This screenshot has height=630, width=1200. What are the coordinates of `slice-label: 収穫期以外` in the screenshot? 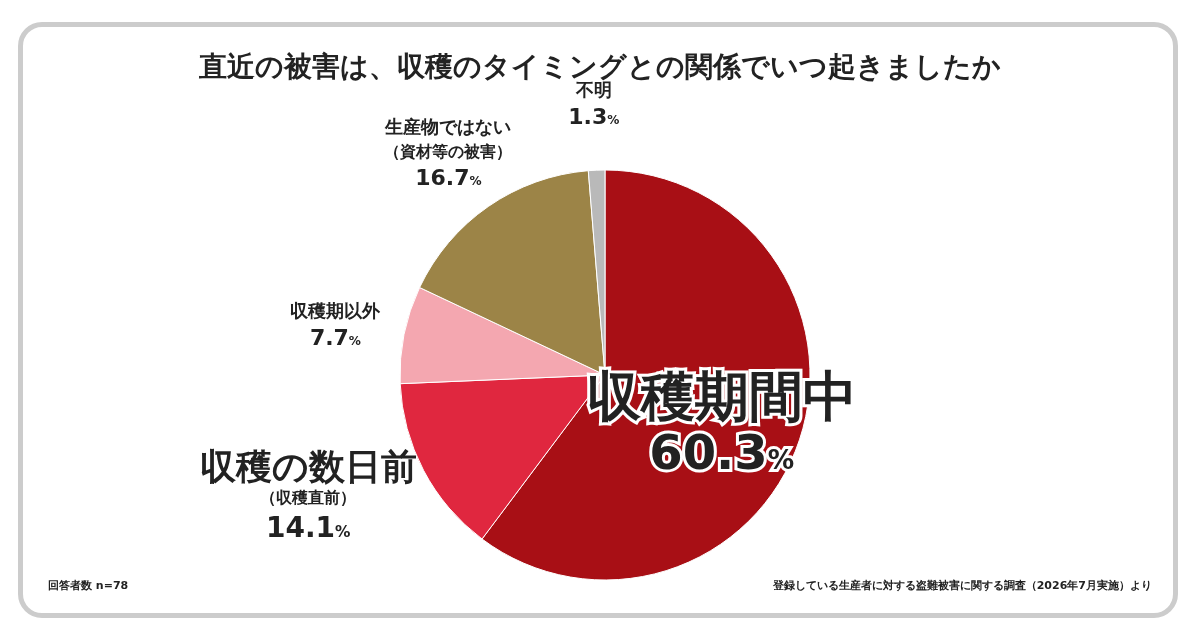 It's located at (336, 310).